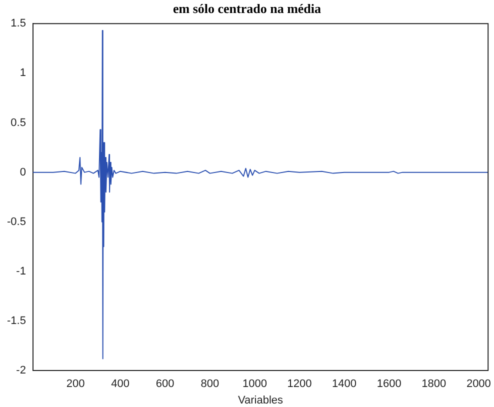 Image resolution: width=494 pixels, height=407 pixels. I want to click on y-tick-label: 0, so click(23, 172).